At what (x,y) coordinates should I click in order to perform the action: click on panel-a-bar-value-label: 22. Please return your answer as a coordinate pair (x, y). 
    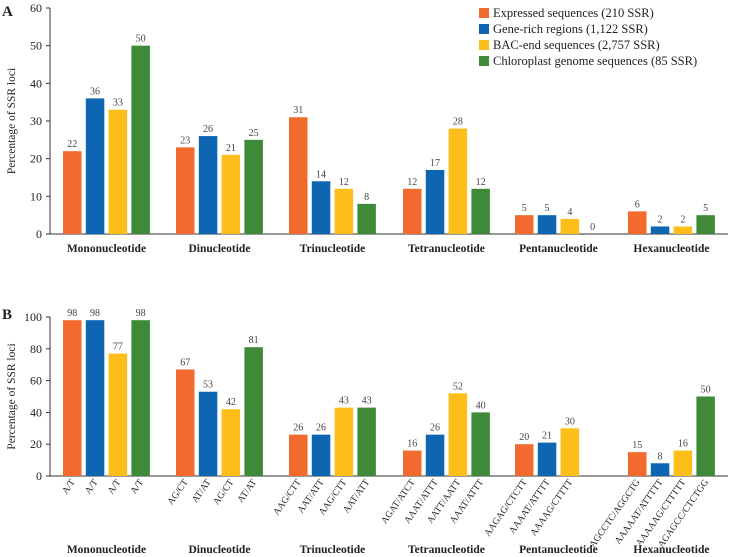
    Looking at the image, I should click on (72, 144).